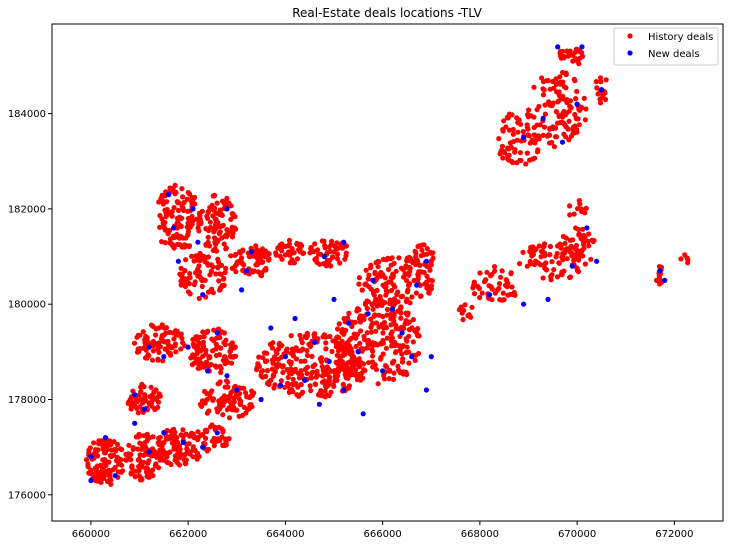 The height and width of the screenshot is (546, 729). I want to click on x-tick-label: 666000, so click(383, 534).